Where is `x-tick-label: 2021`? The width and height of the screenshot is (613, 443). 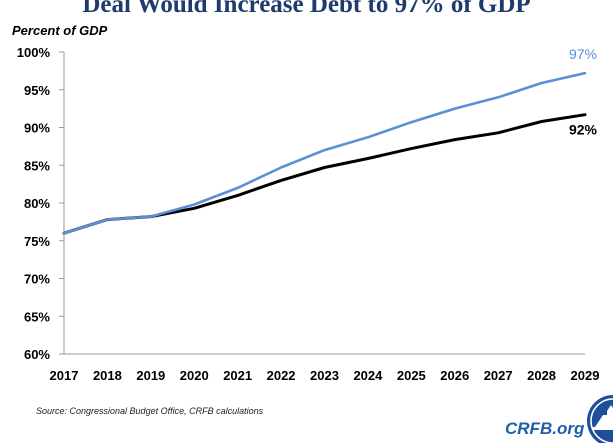
x-tick-label: 2021 is located at coordinates (237, 375).